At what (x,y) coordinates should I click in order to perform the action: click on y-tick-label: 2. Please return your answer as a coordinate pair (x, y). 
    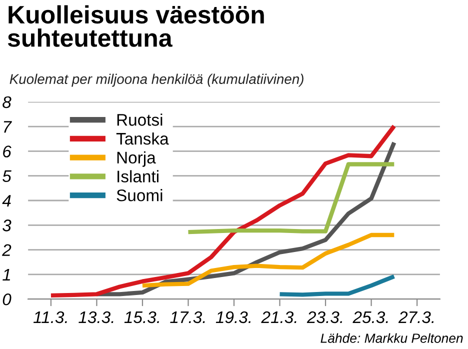
    Looking at the image, I should click on (7, 250).